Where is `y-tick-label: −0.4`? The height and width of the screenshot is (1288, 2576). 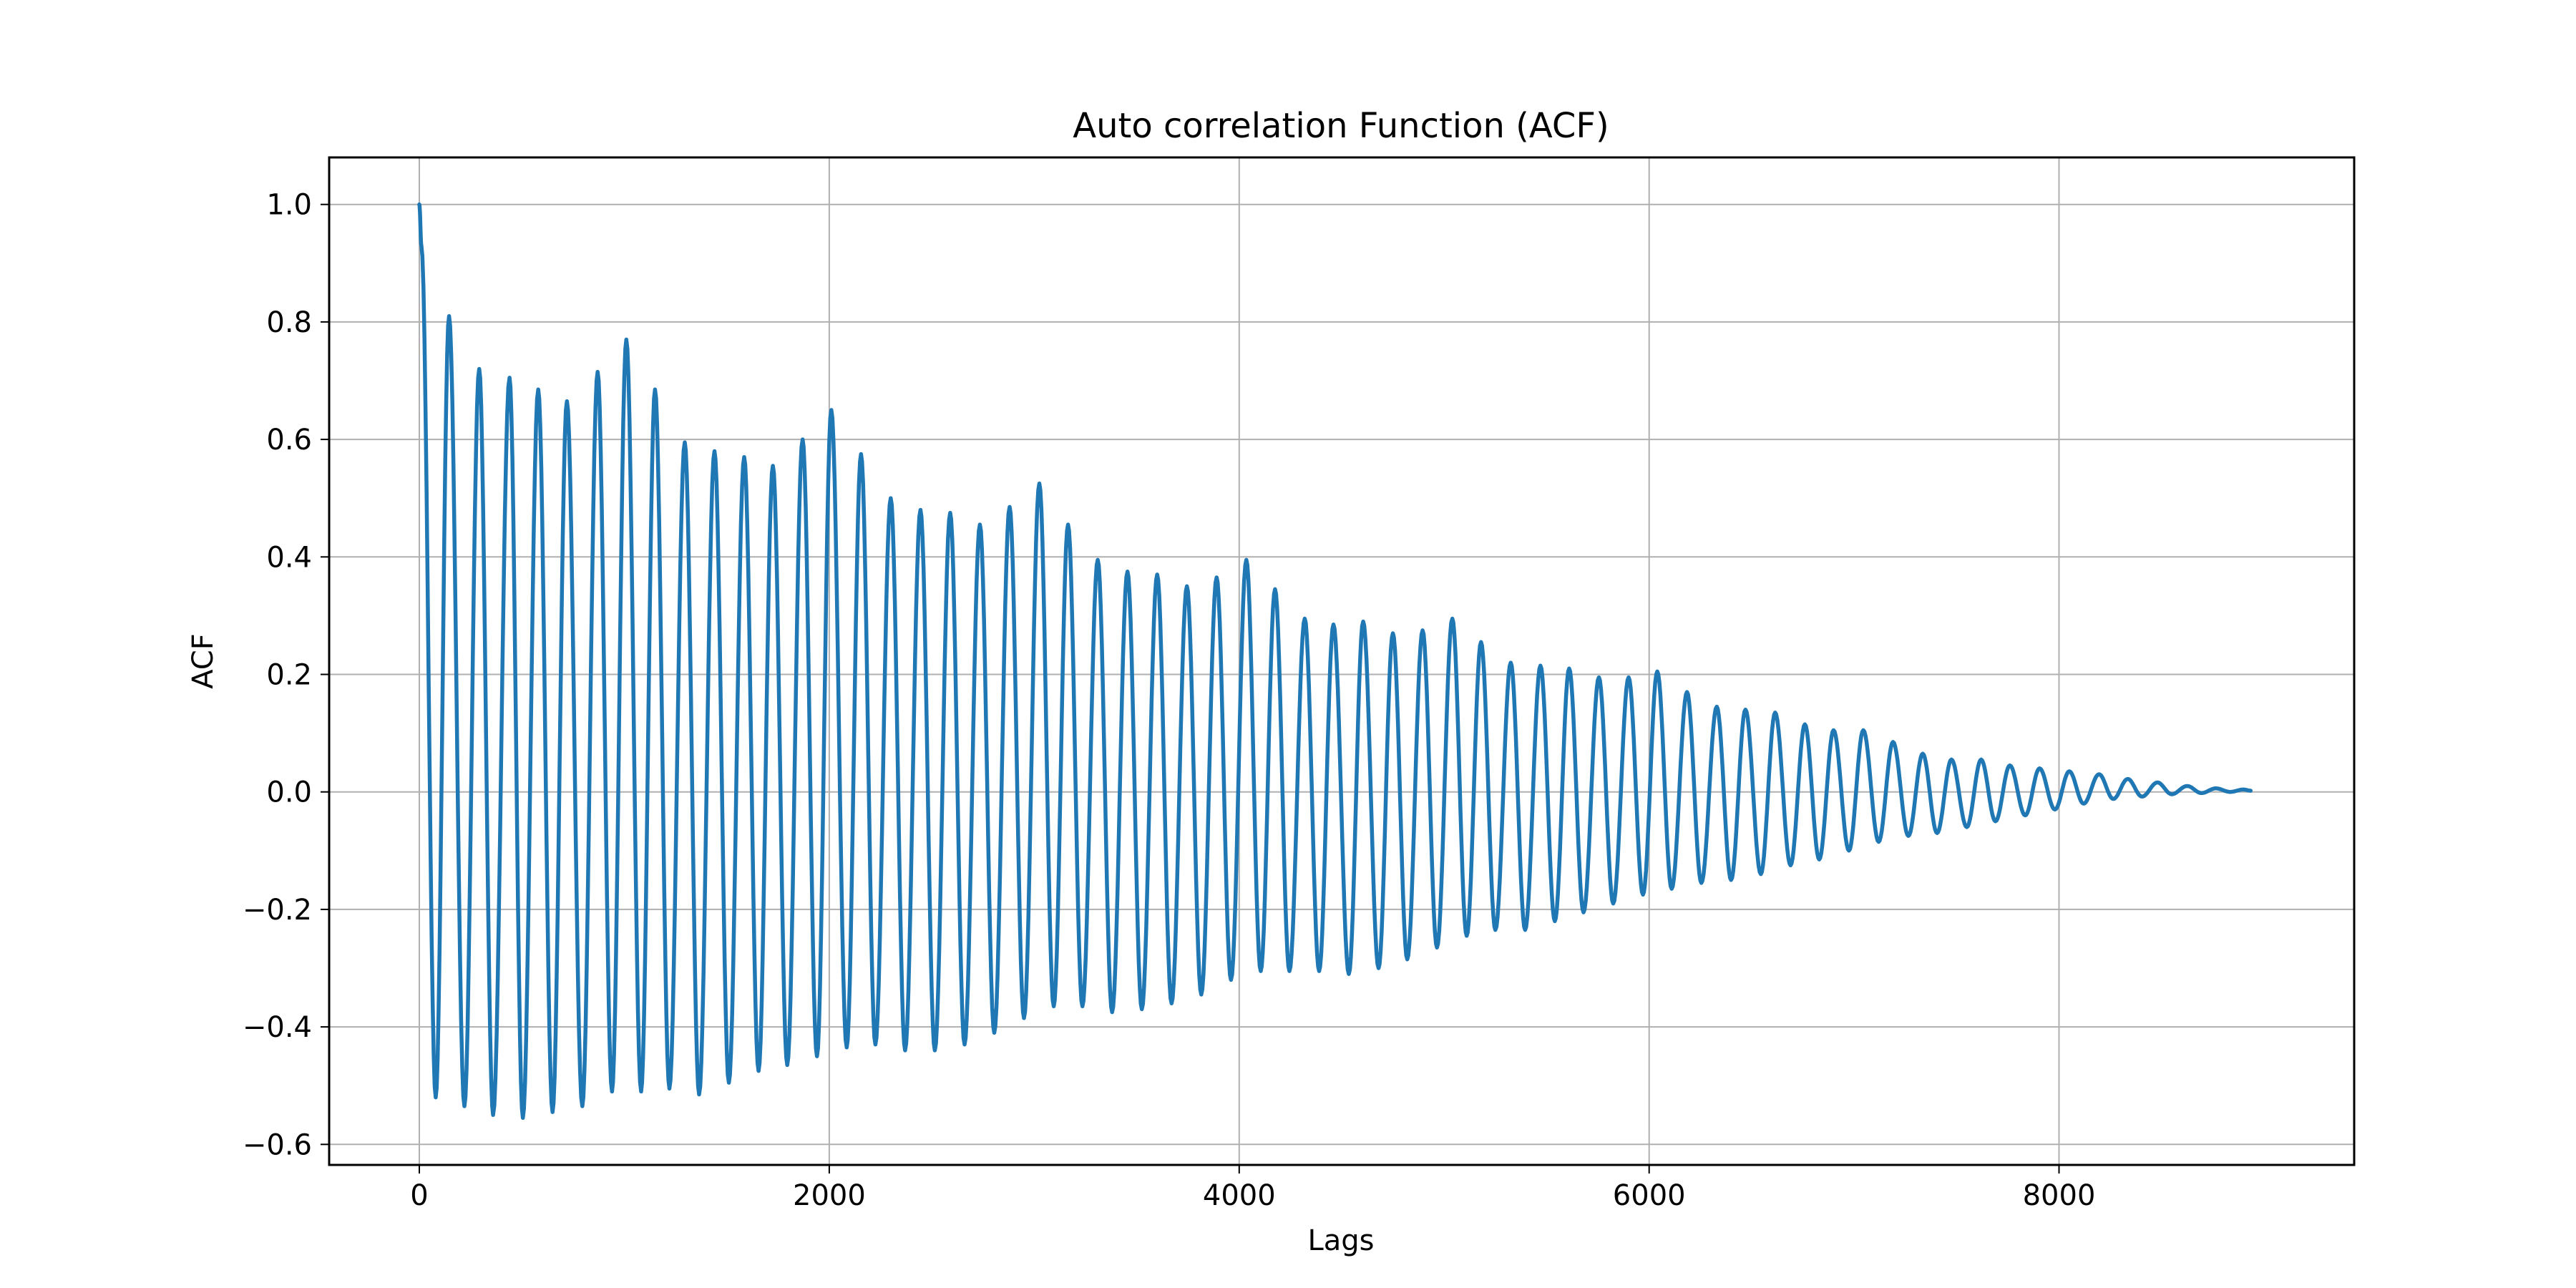
y-tick-label: −0.4 is located at coordinates (277, 1027).